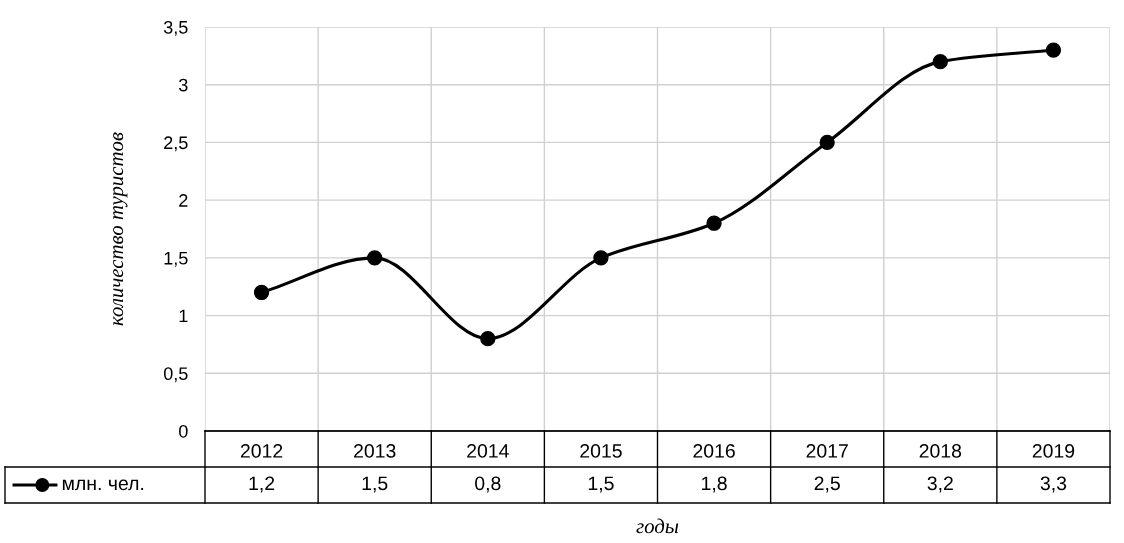  I want to click on y-tick-label: 1,5, so click(176, 259).